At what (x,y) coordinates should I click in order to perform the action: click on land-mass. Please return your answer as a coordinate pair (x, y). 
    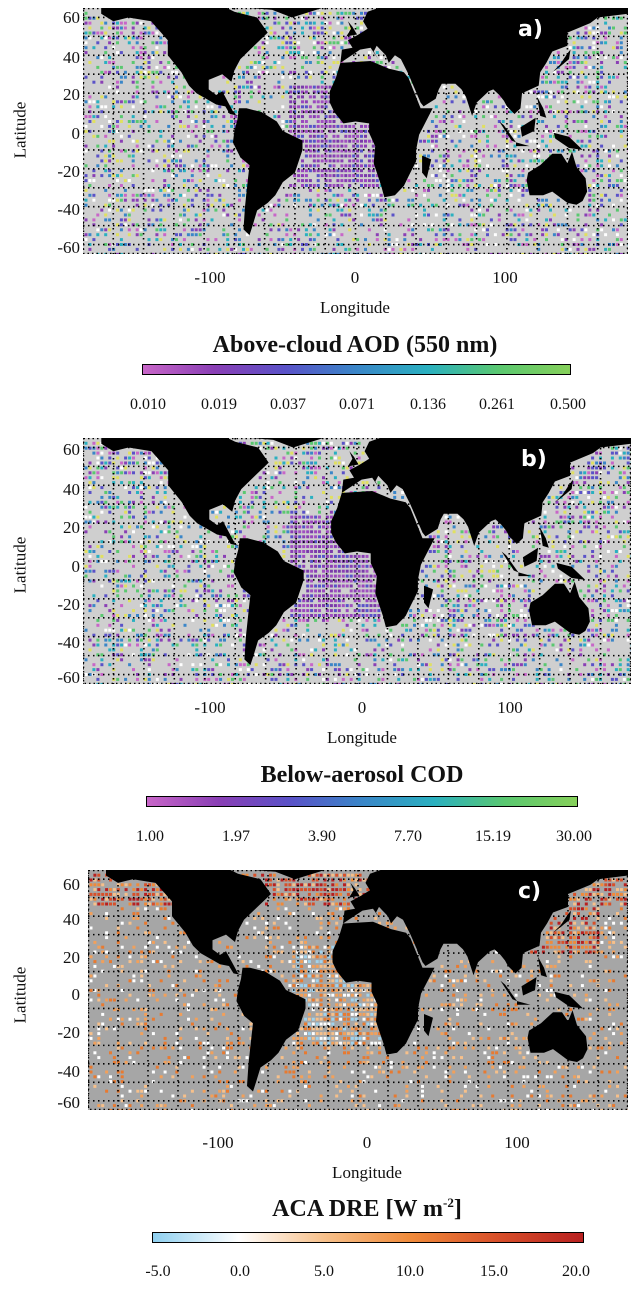
    Looking at the image, I should click on (427, 167).